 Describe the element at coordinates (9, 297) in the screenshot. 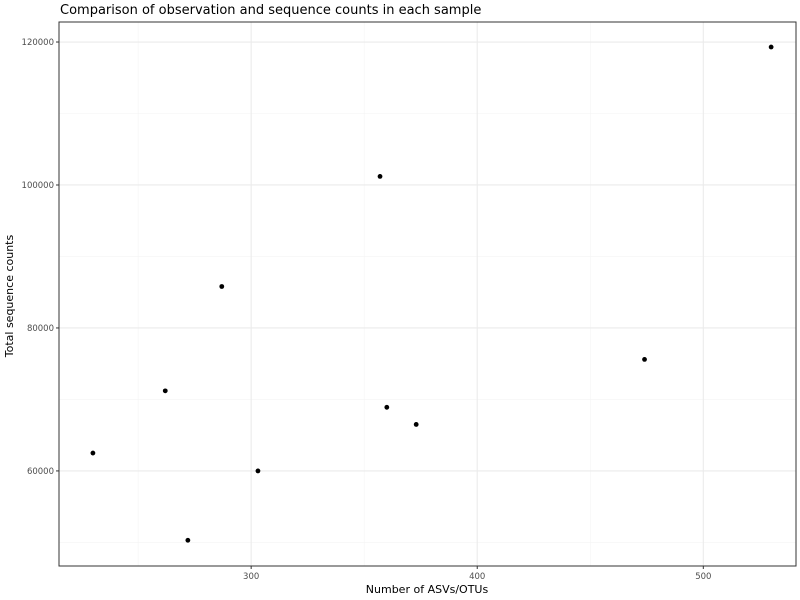

I see `y-axis-label: Total sequence counts` at that location.